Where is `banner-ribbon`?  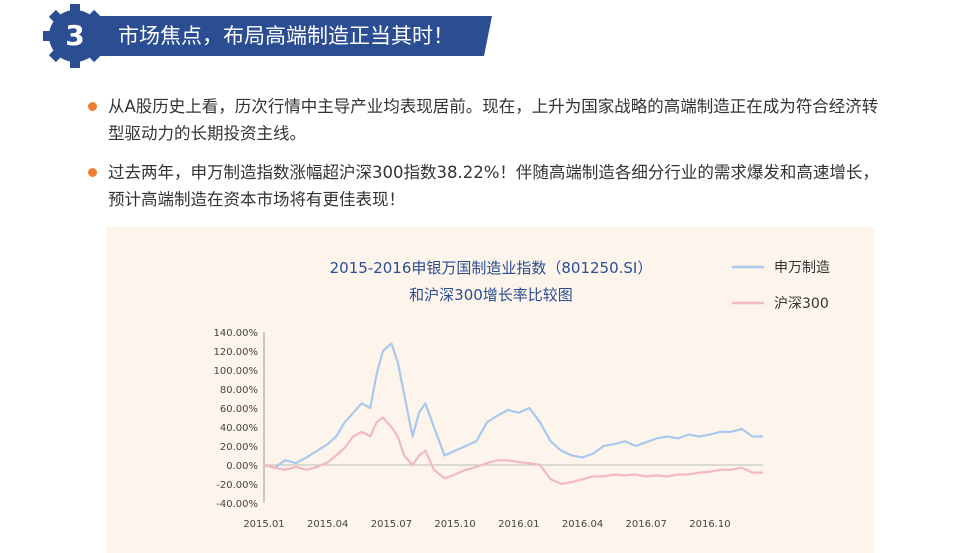 banner-ribbon is located at coordinates (290, 36).